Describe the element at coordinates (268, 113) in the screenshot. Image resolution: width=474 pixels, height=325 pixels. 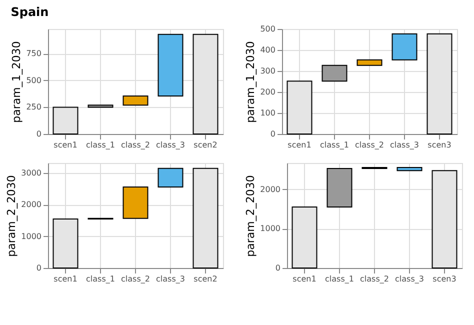
I see `y-tick-label: 100` at that location.